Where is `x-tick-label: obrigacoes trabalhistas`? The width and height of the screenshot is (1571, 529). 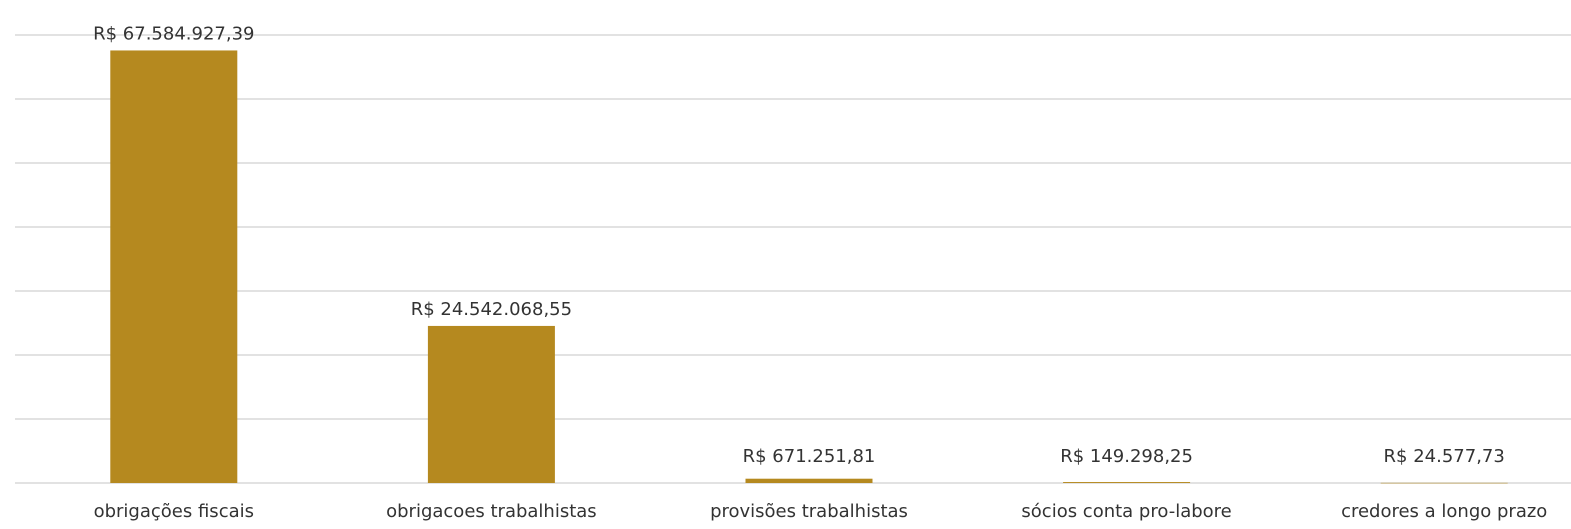
x-tick-label: obrigacoes trabalhistas is located at coordinates (491, 511).